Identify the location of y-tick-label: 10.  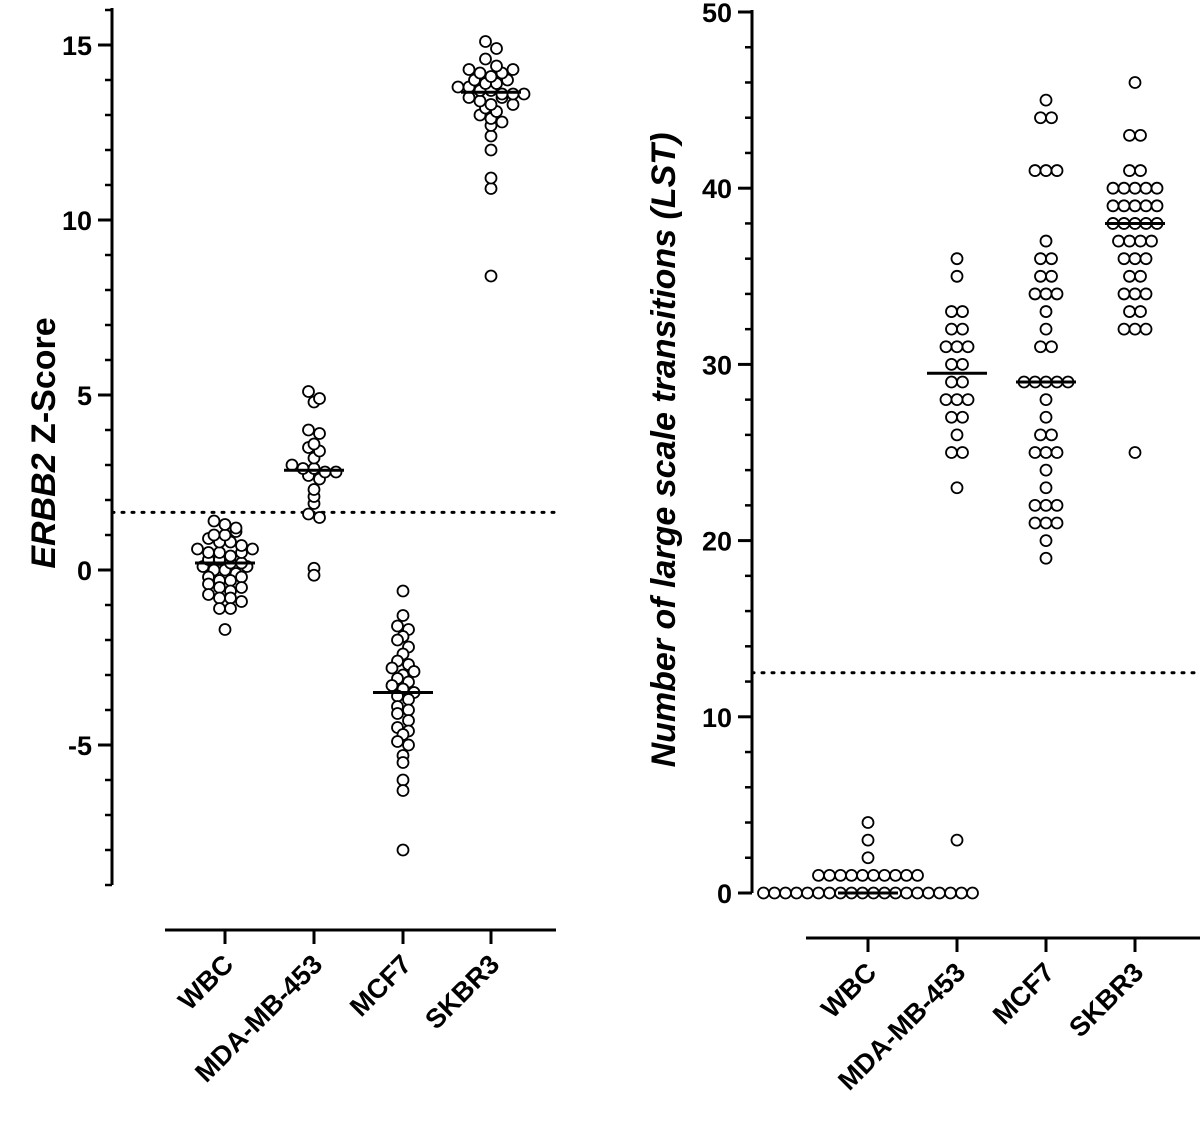
(77, 221).